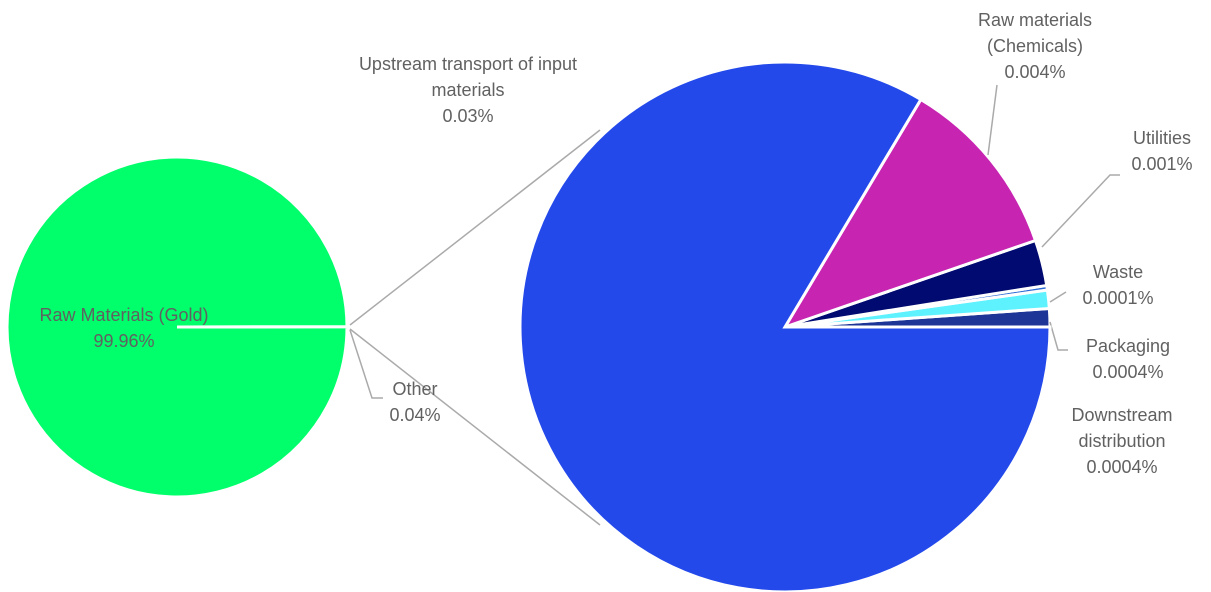  I want to click on category-name: Other, so click(415, 389).